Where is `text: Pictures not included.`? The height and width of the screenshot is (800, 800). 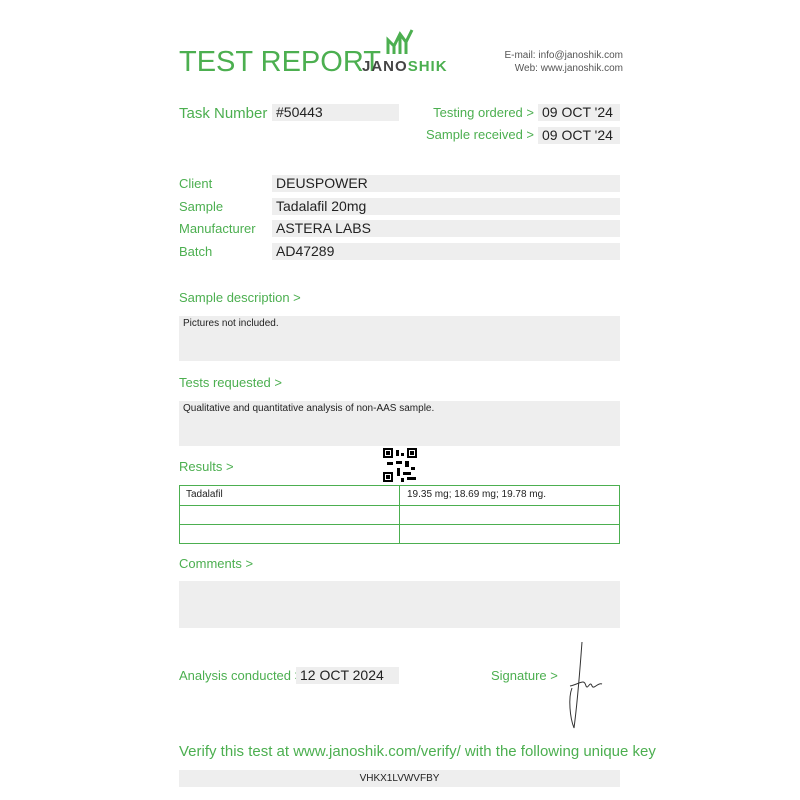
text: Pictures not included. is located at coordinates (231, 323).